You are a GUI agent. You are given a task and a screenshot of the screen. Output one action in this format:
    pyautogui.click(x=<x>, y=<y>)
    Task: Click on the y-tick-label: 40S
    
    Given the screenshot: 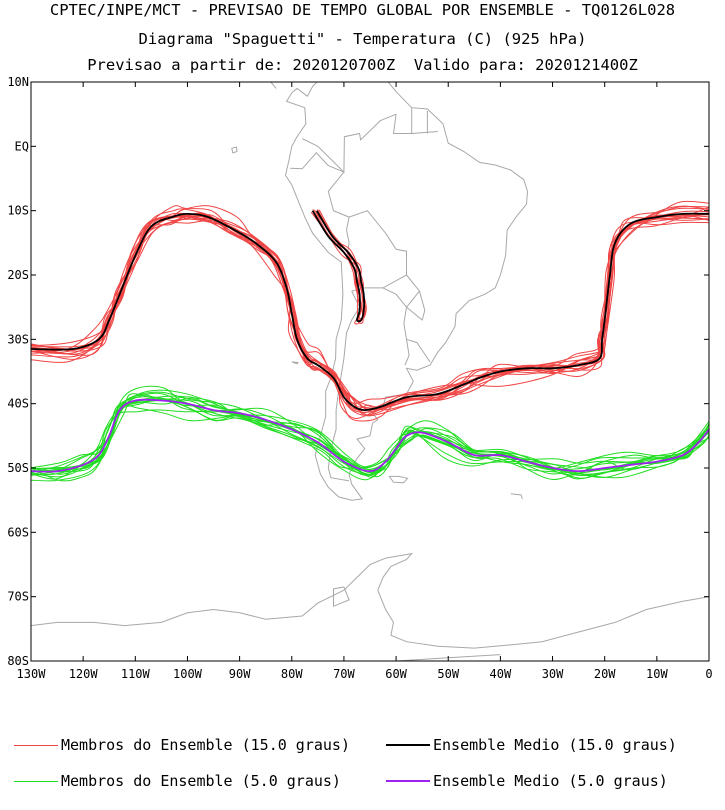 What is the action you would take?
    pyautogui.click(x=18, y=404)
    